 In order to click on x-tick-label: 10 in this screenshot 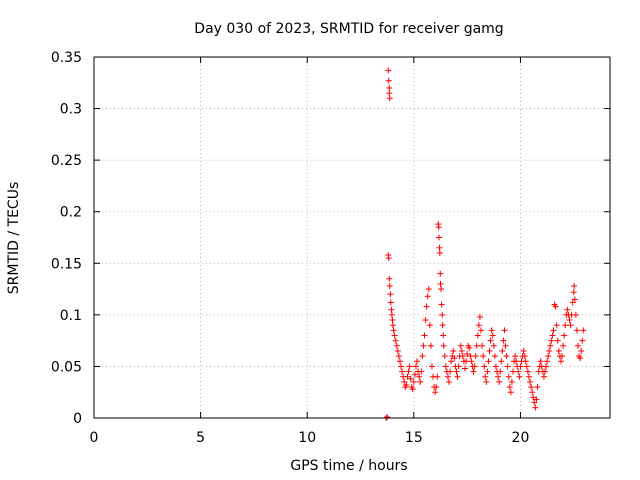, I will do `click(307, 438)`.